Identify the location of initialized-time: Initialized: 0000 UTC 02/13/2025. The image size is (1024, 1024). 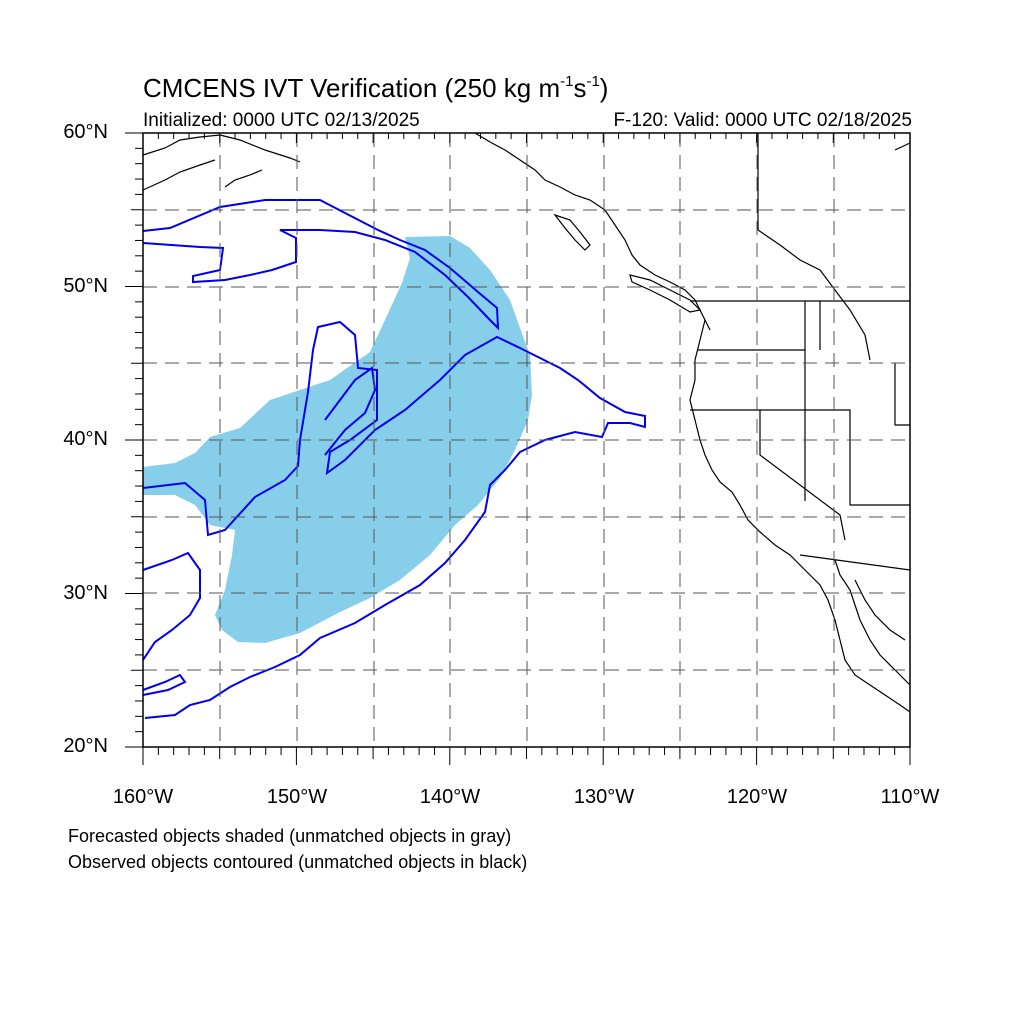
(281, 120).